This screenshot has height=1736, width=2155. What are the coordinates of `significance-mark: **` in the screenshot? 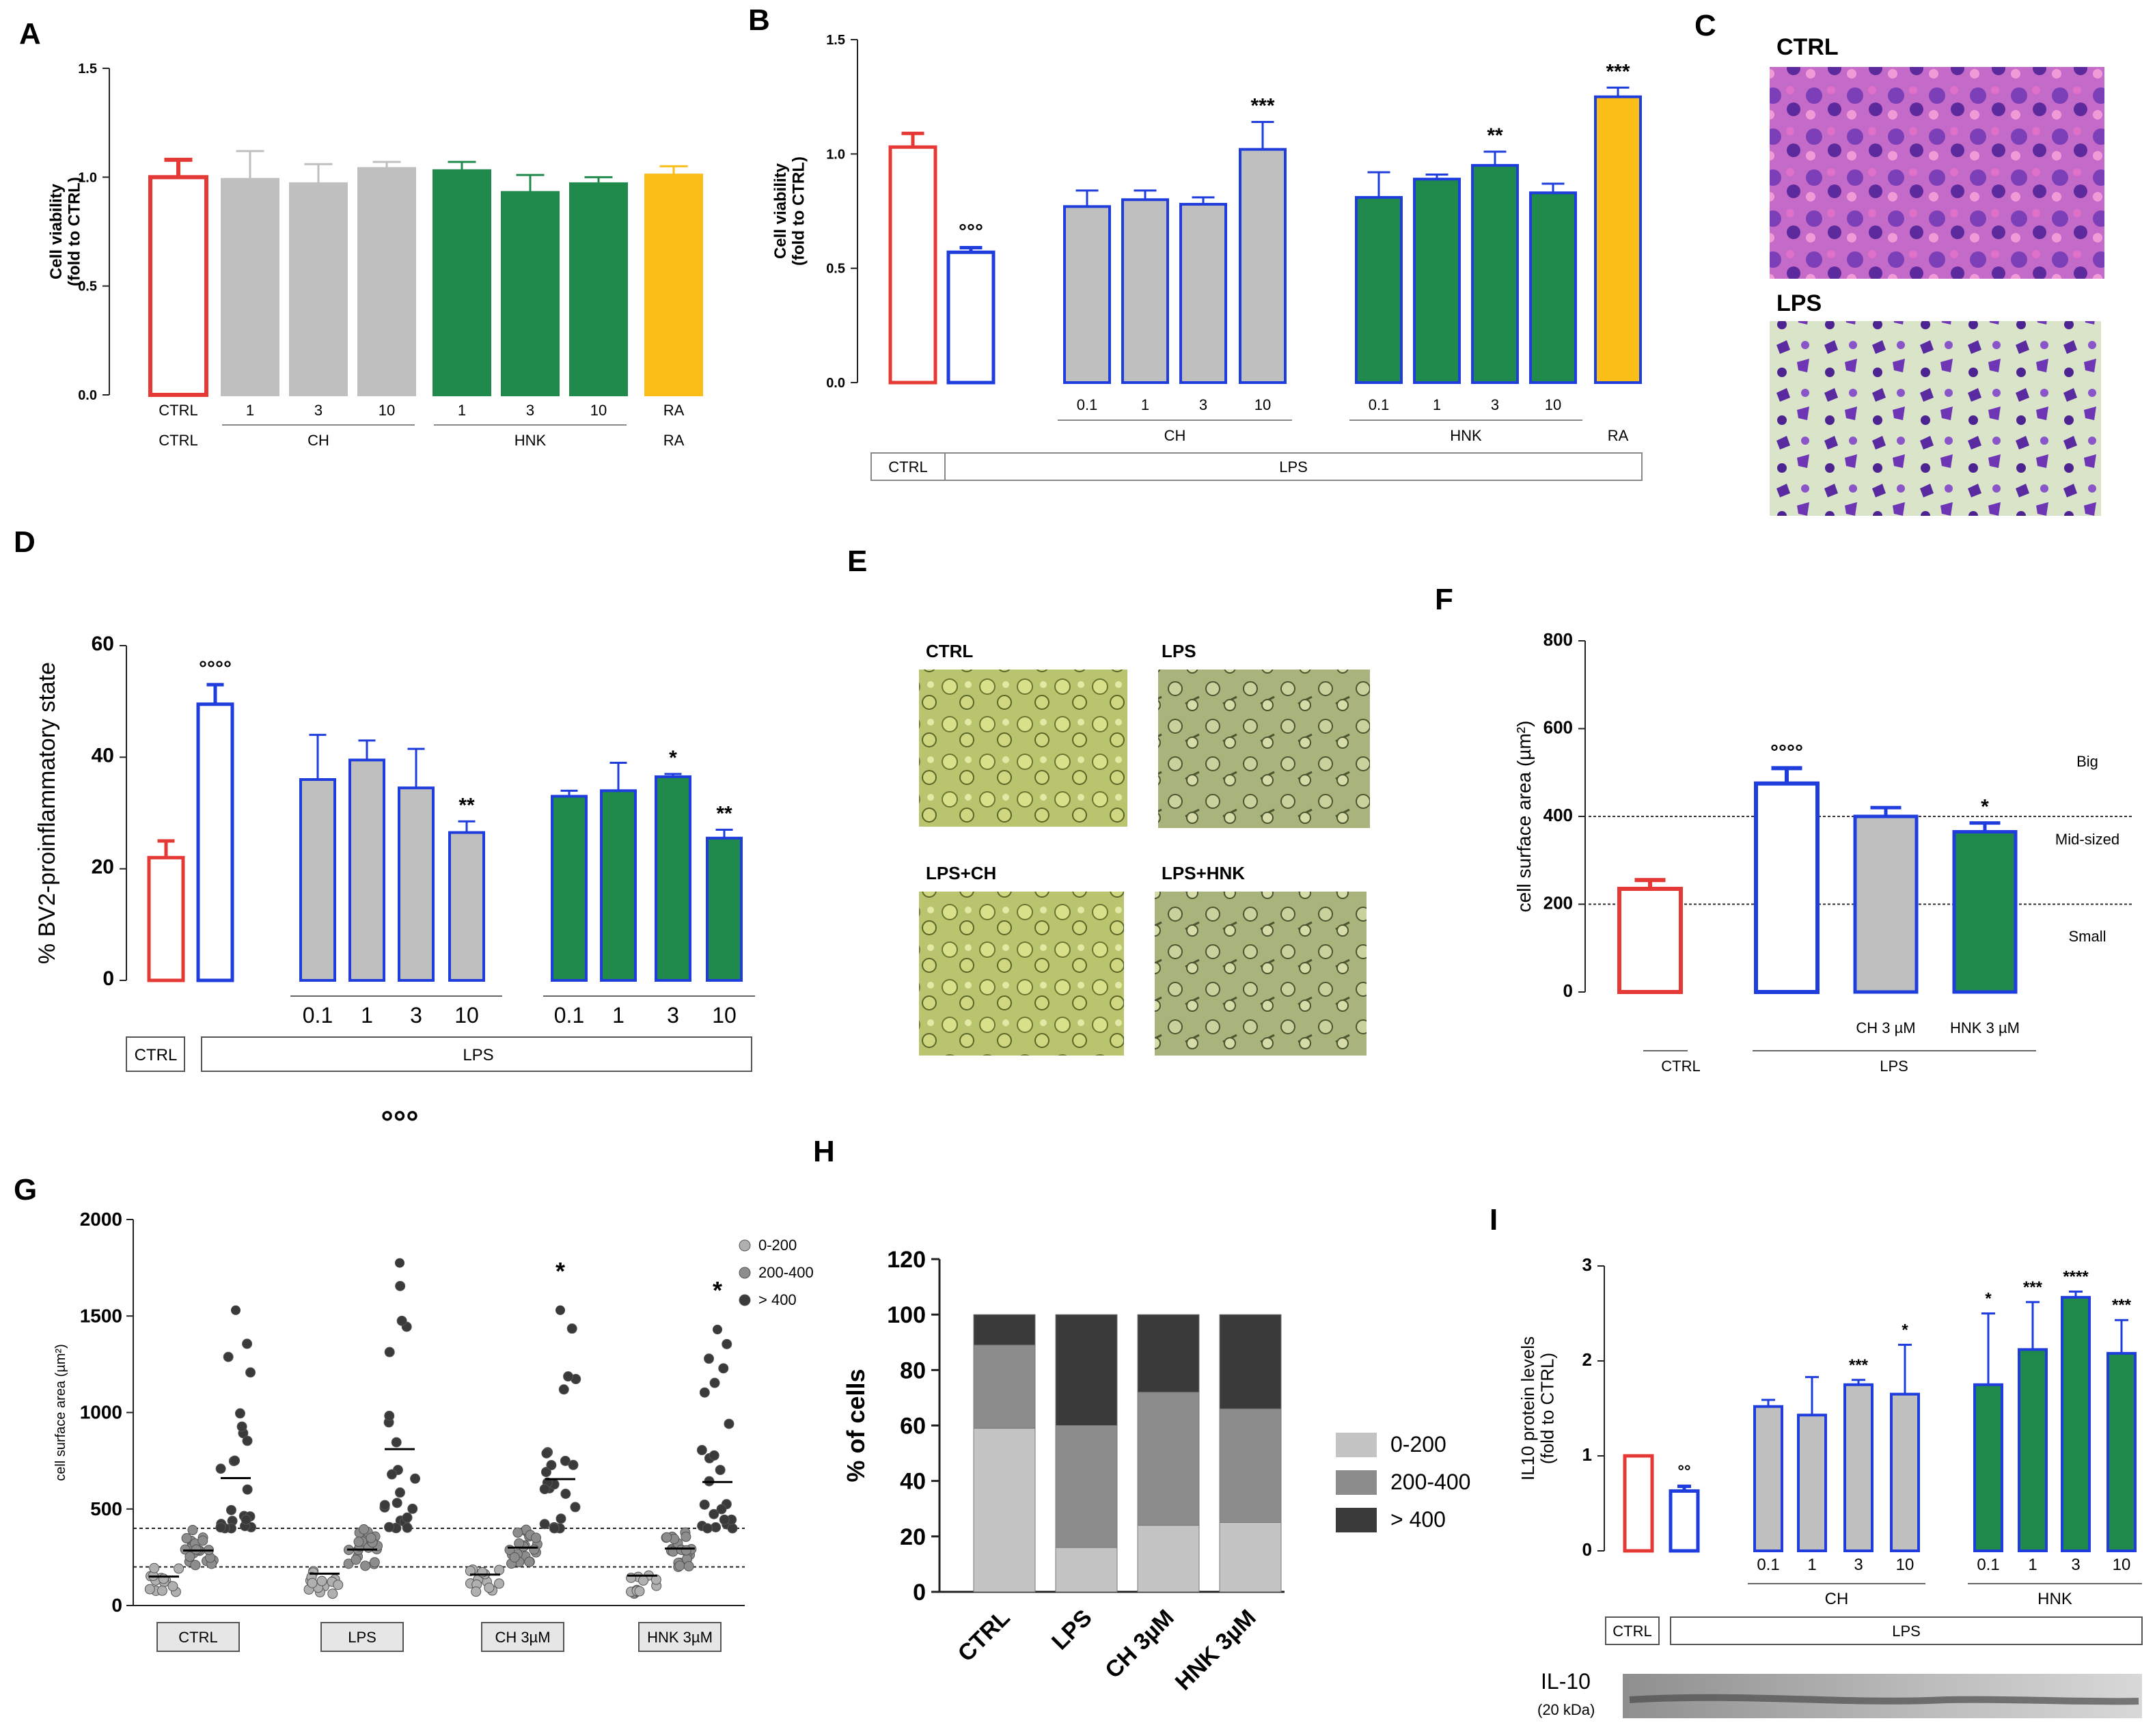 It's located at (1495, 135).